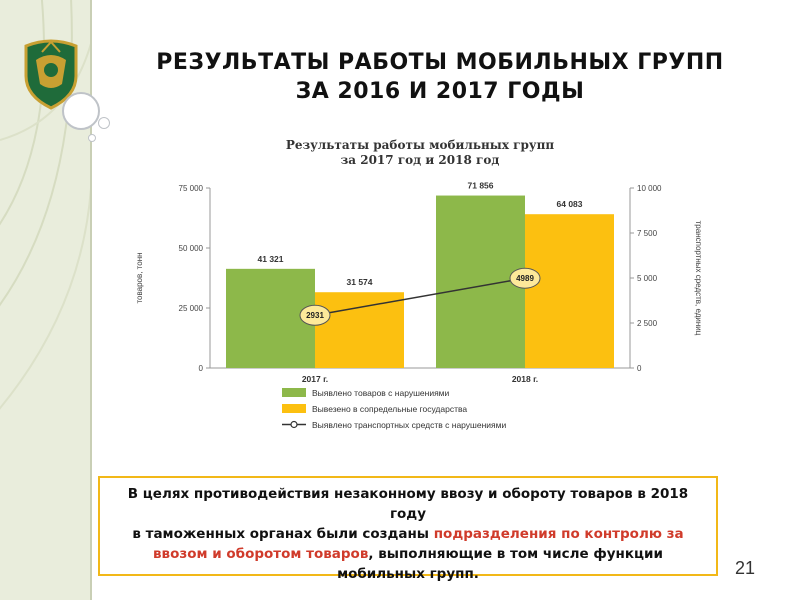 Image resolution: width=800 pixels, height=600 pixels. Describe the element at coordinates (525, 379) in the screenshot. I see `x-tick-label: 2018 г.` at that location.